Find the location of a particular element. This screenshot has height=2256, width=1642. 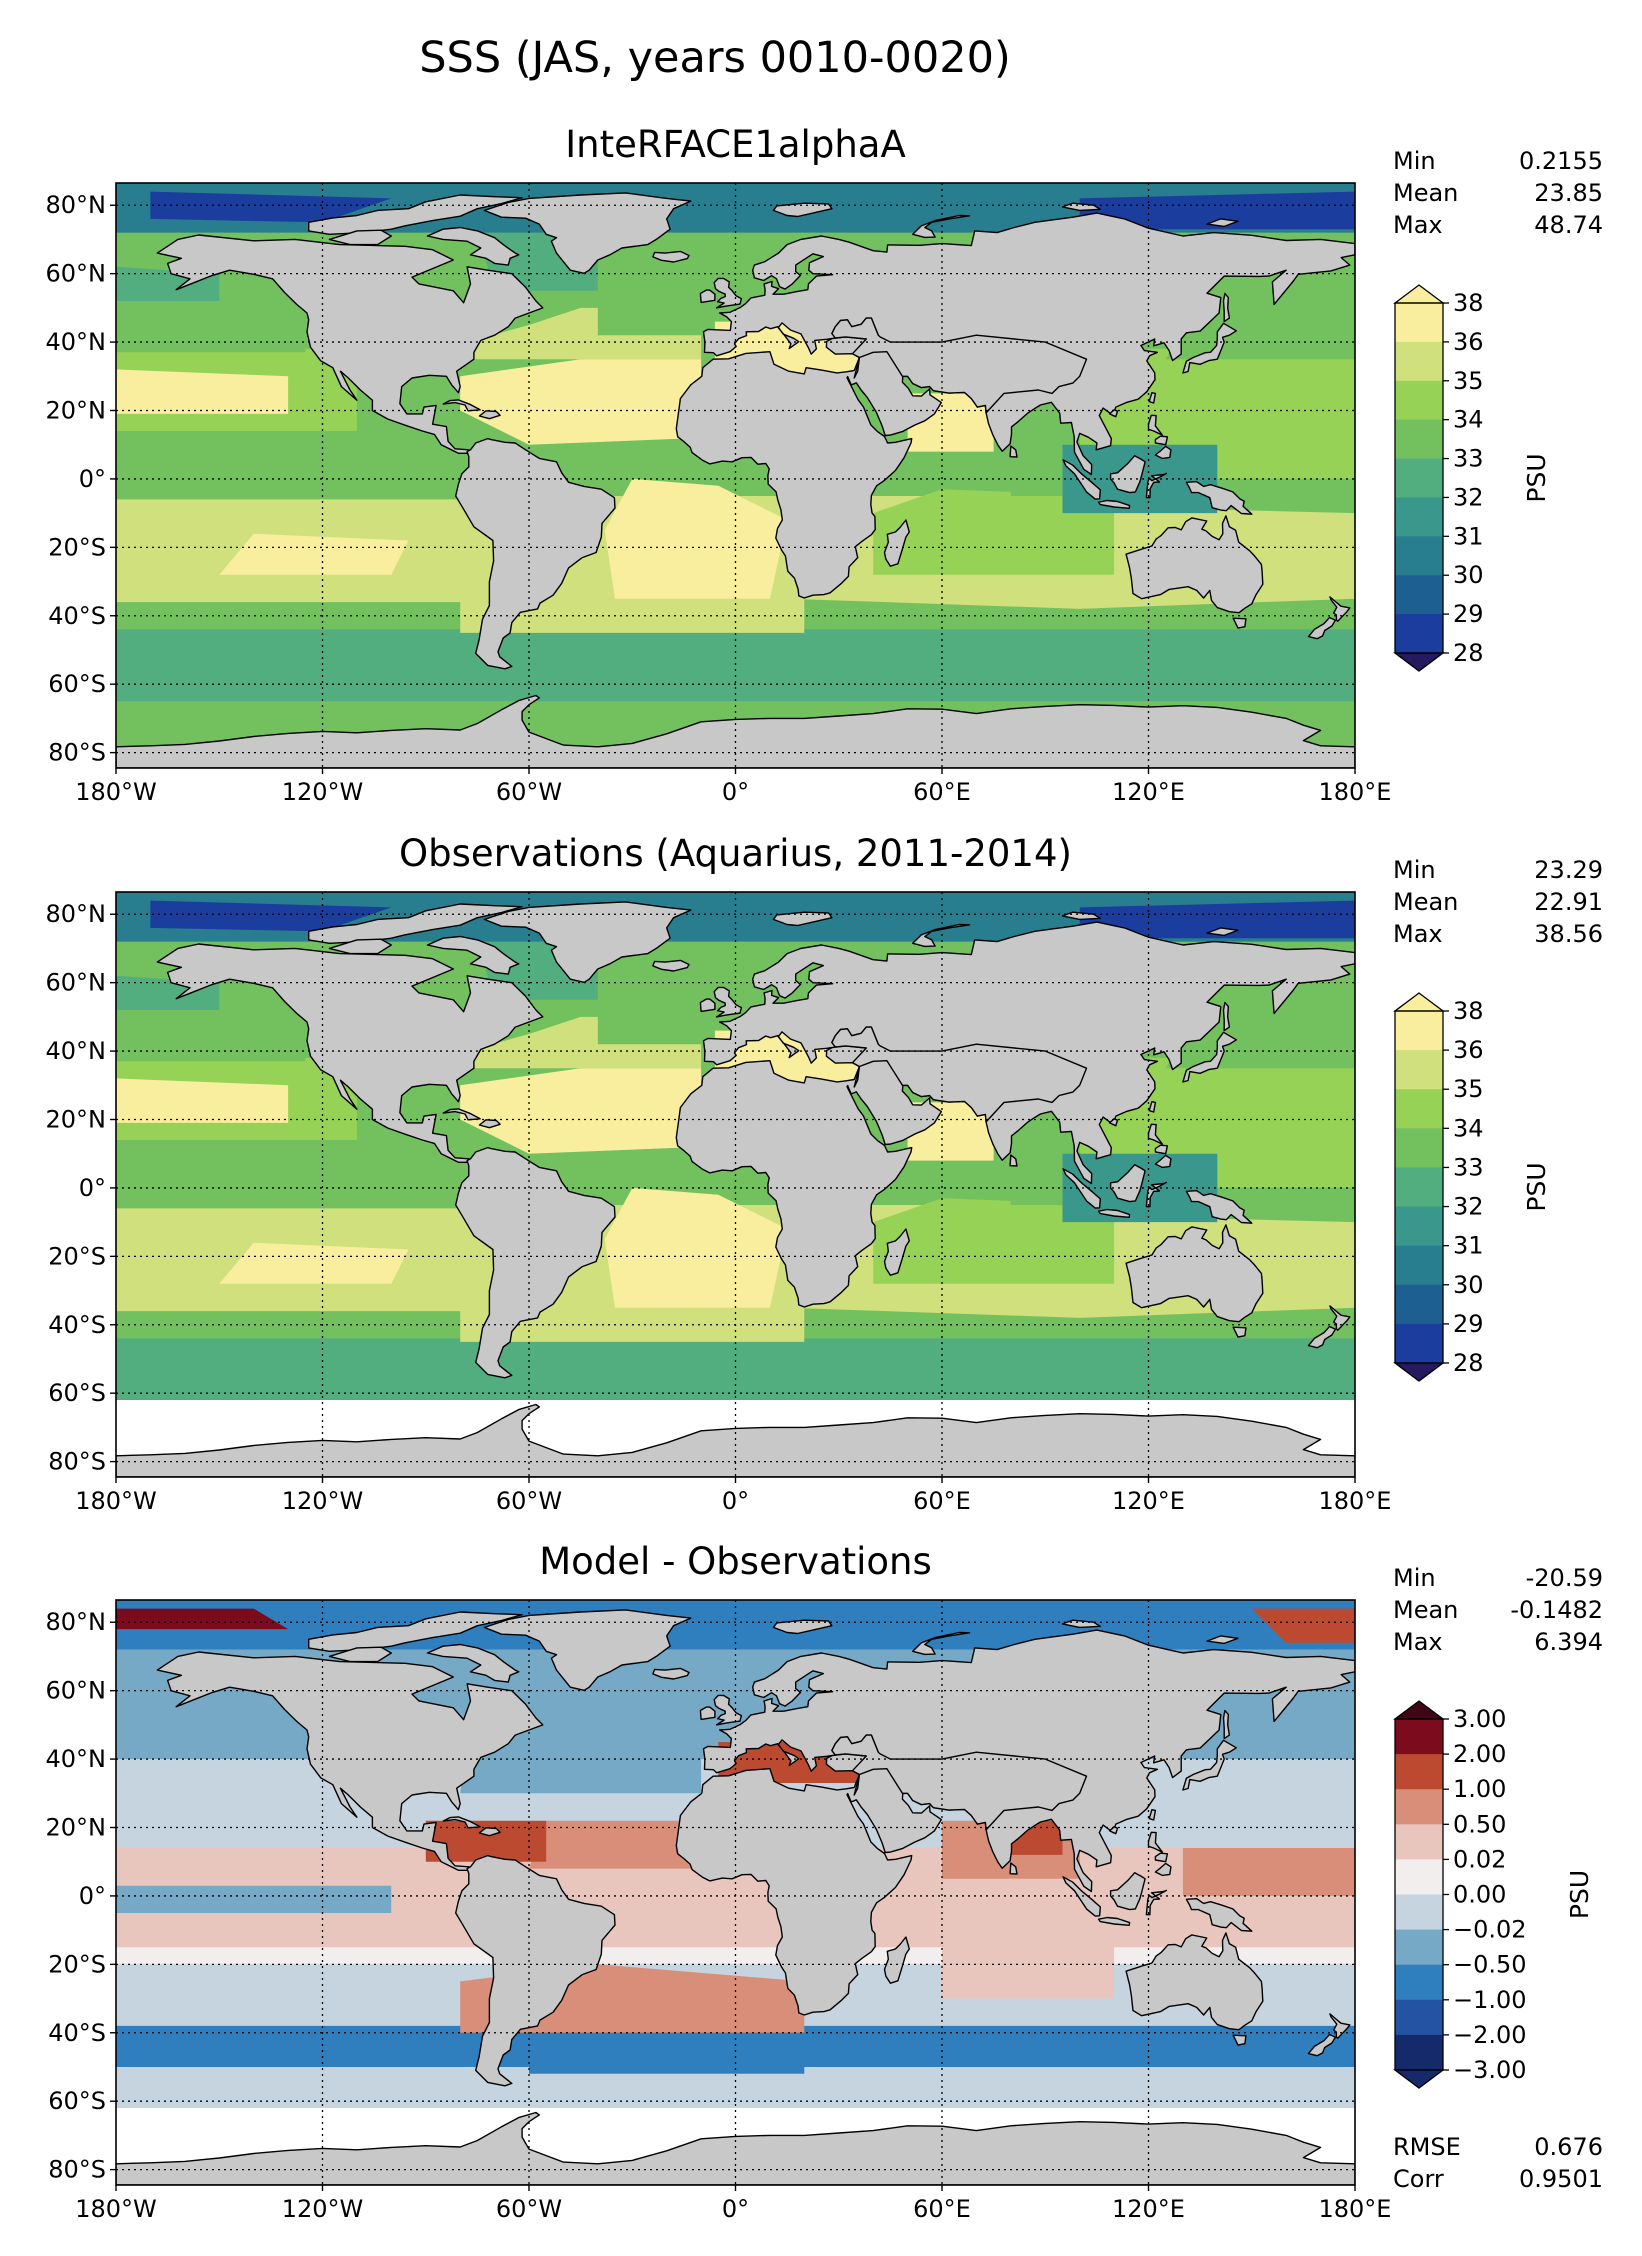

panel-title: Model - Observations is located at coordinates (735, 1561).